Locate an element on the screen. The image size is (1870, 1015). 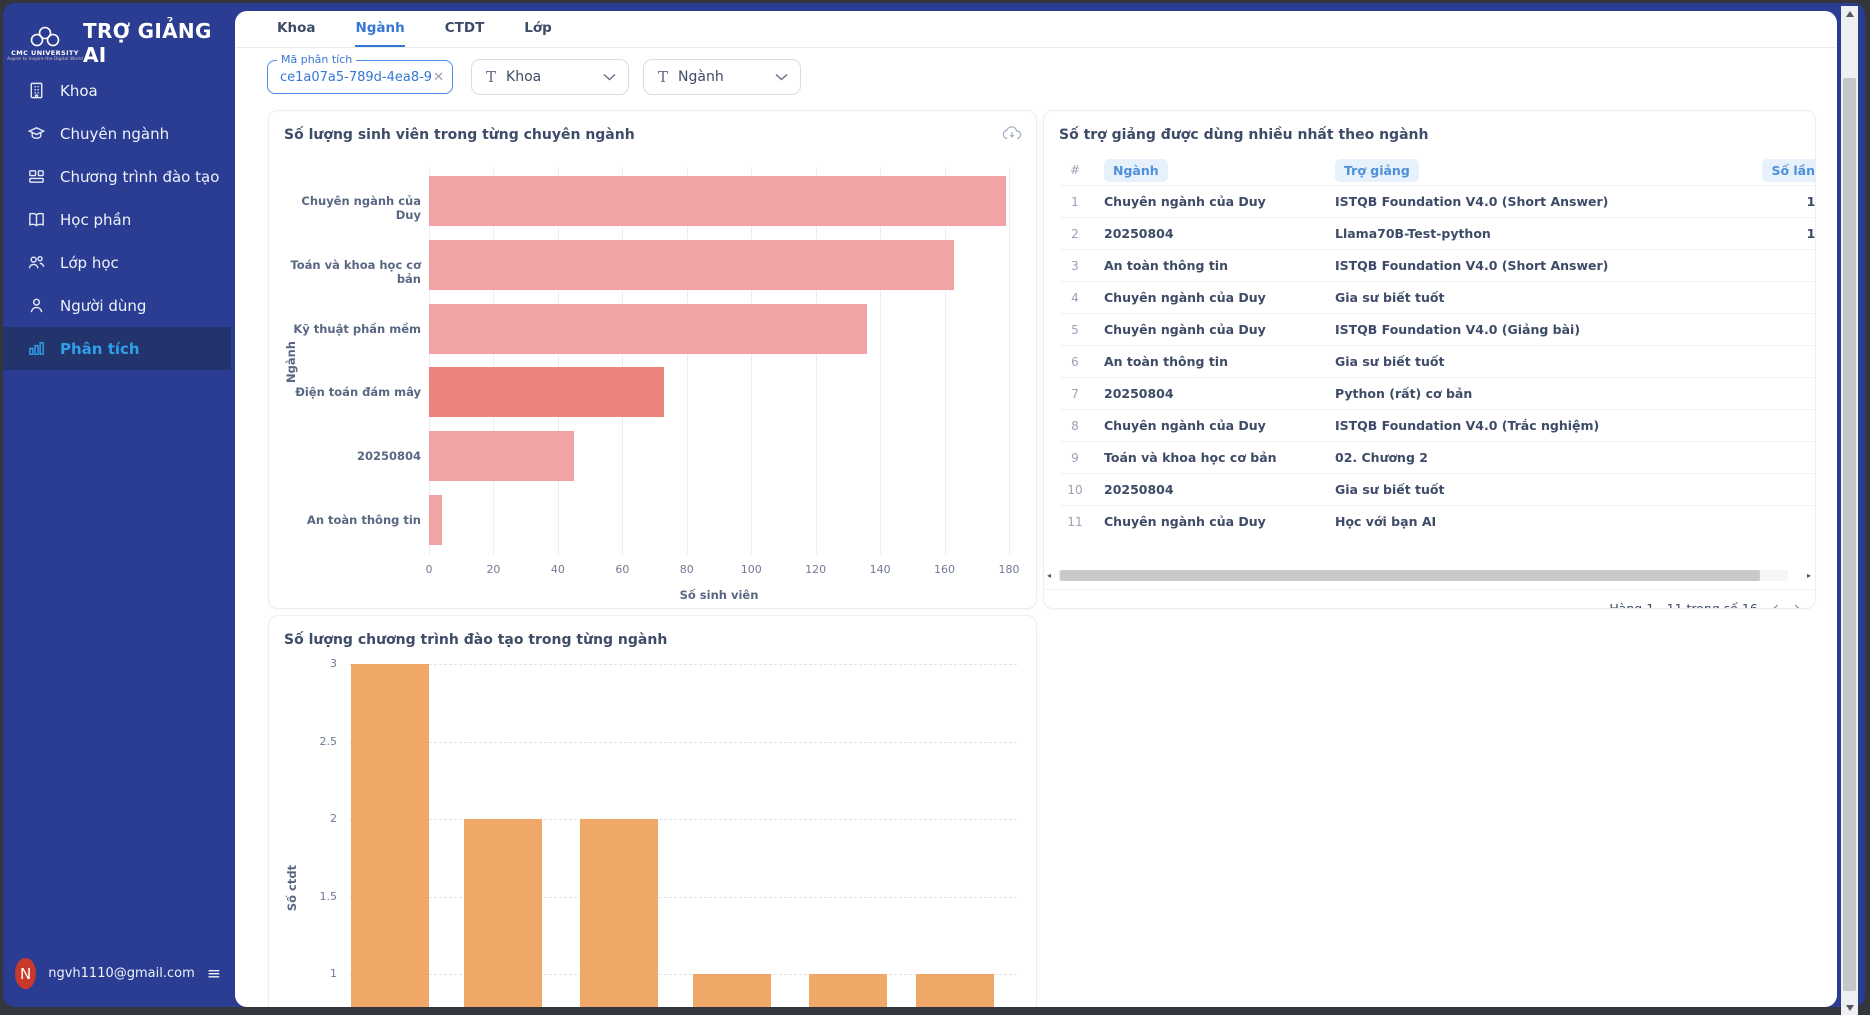
column-header-nganh: Ngành is located at coordinates (1136, 170).